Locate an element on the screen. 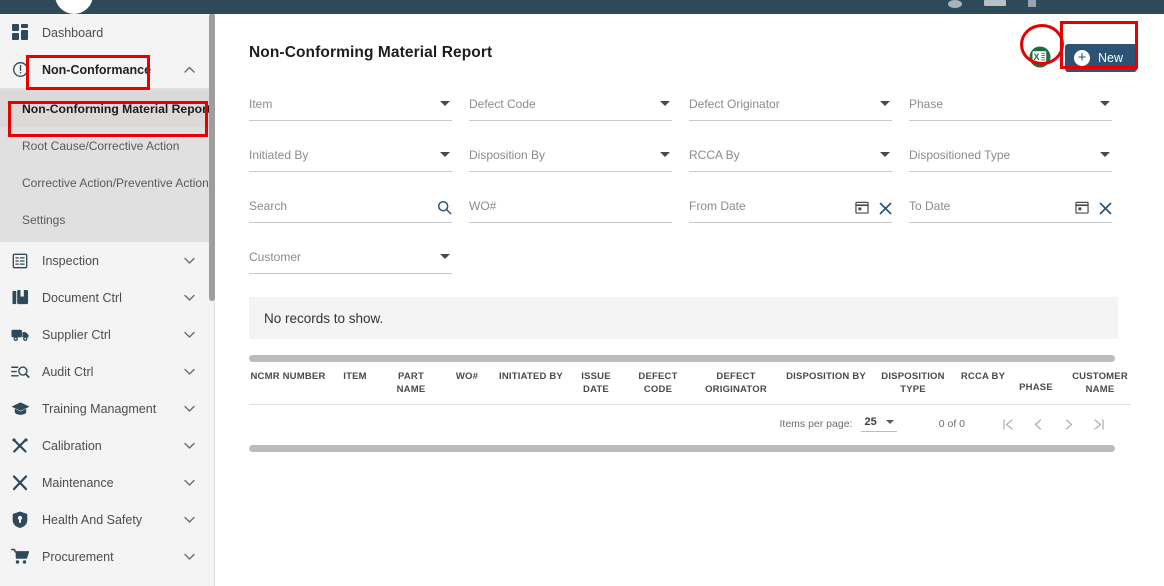  graduation-cap-icon is located at coordinates (20, 409).